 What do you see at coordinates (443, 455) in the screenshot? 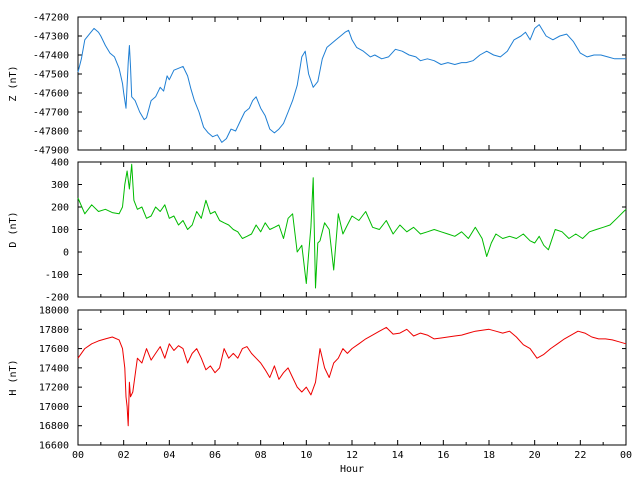
I see `x-tick-label: 16` at bounding box center [443, 455].